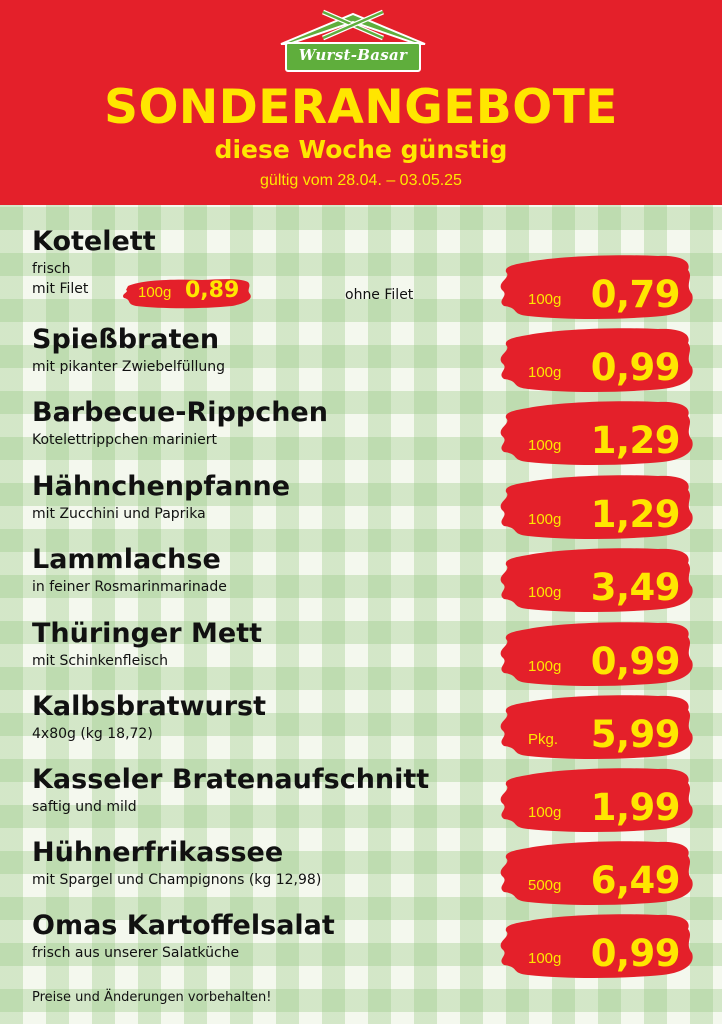 The height and width of the screenshot is (1024, 722). Describe the element at coordinates (361, 149) in the screenshot. I see `page-subtitle: diese Woche günstig` at that location.